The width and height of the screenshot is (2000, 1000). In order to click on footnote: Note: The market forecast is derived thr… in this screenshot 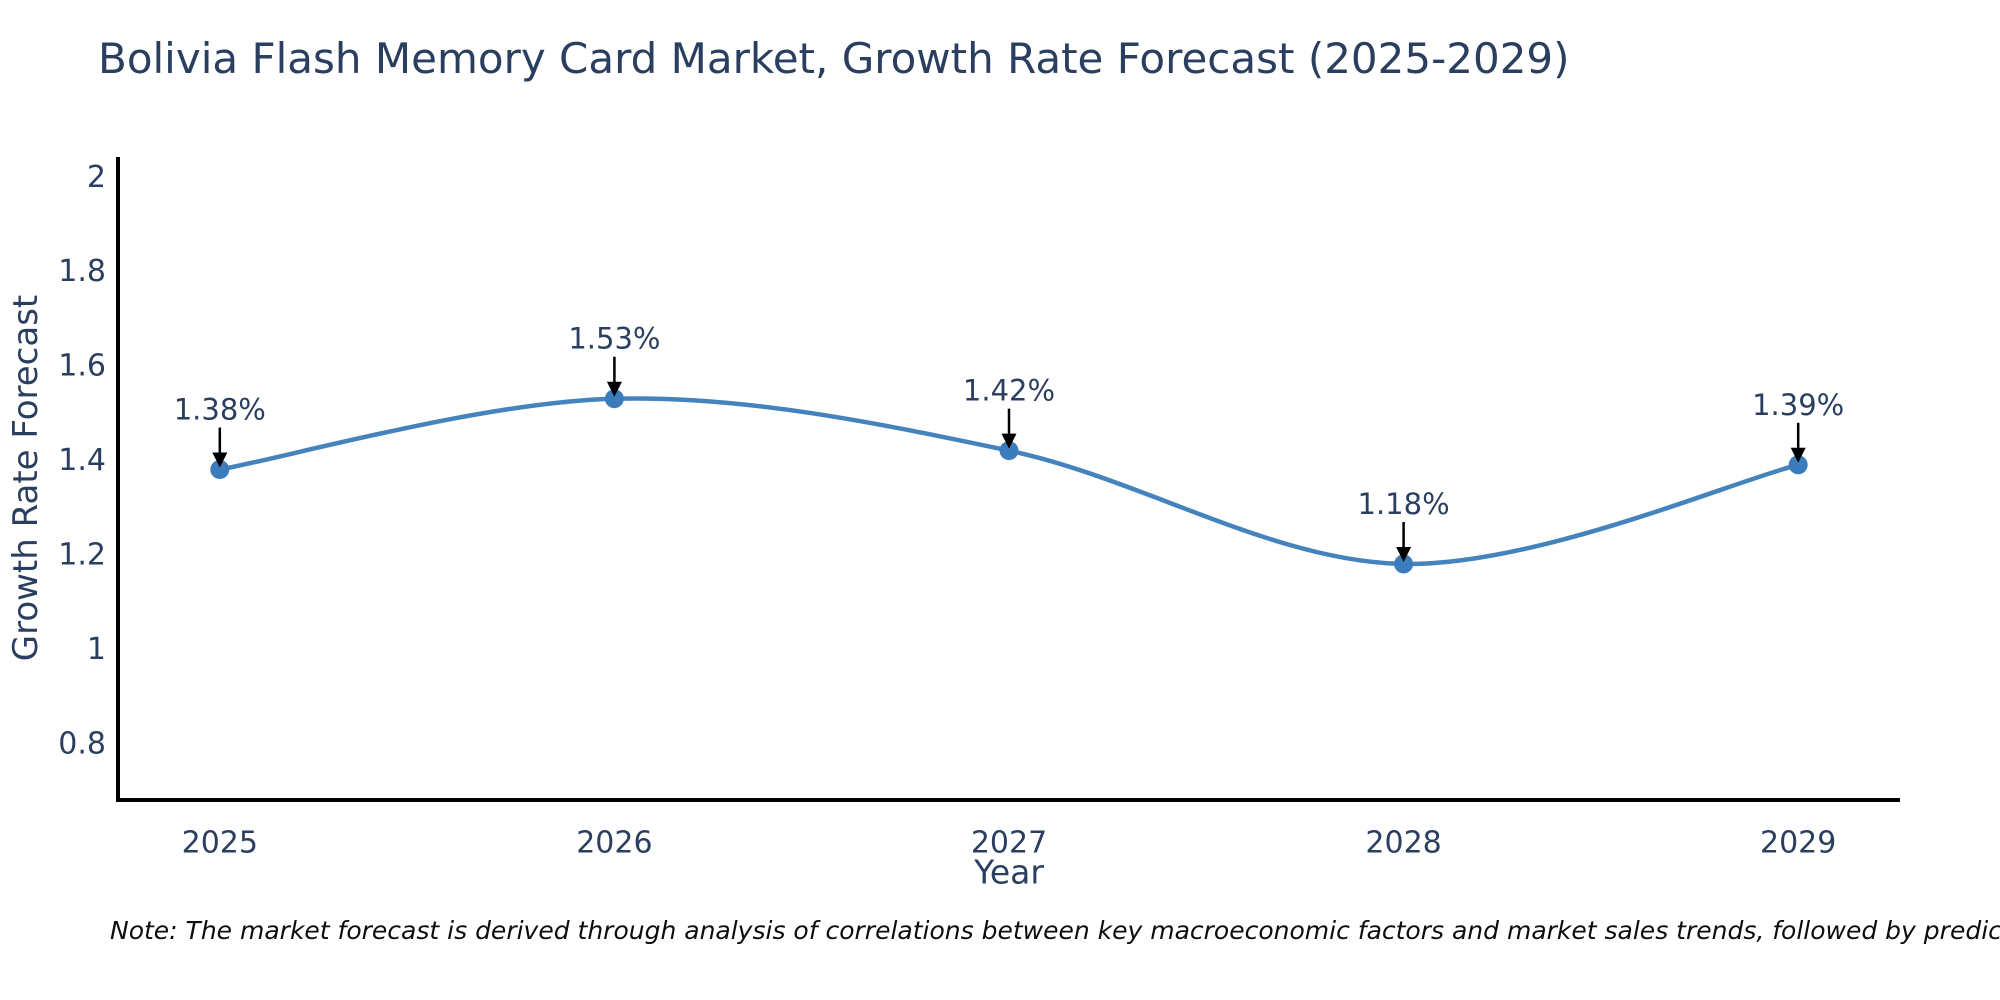, I will do `click(1055, 930)`.